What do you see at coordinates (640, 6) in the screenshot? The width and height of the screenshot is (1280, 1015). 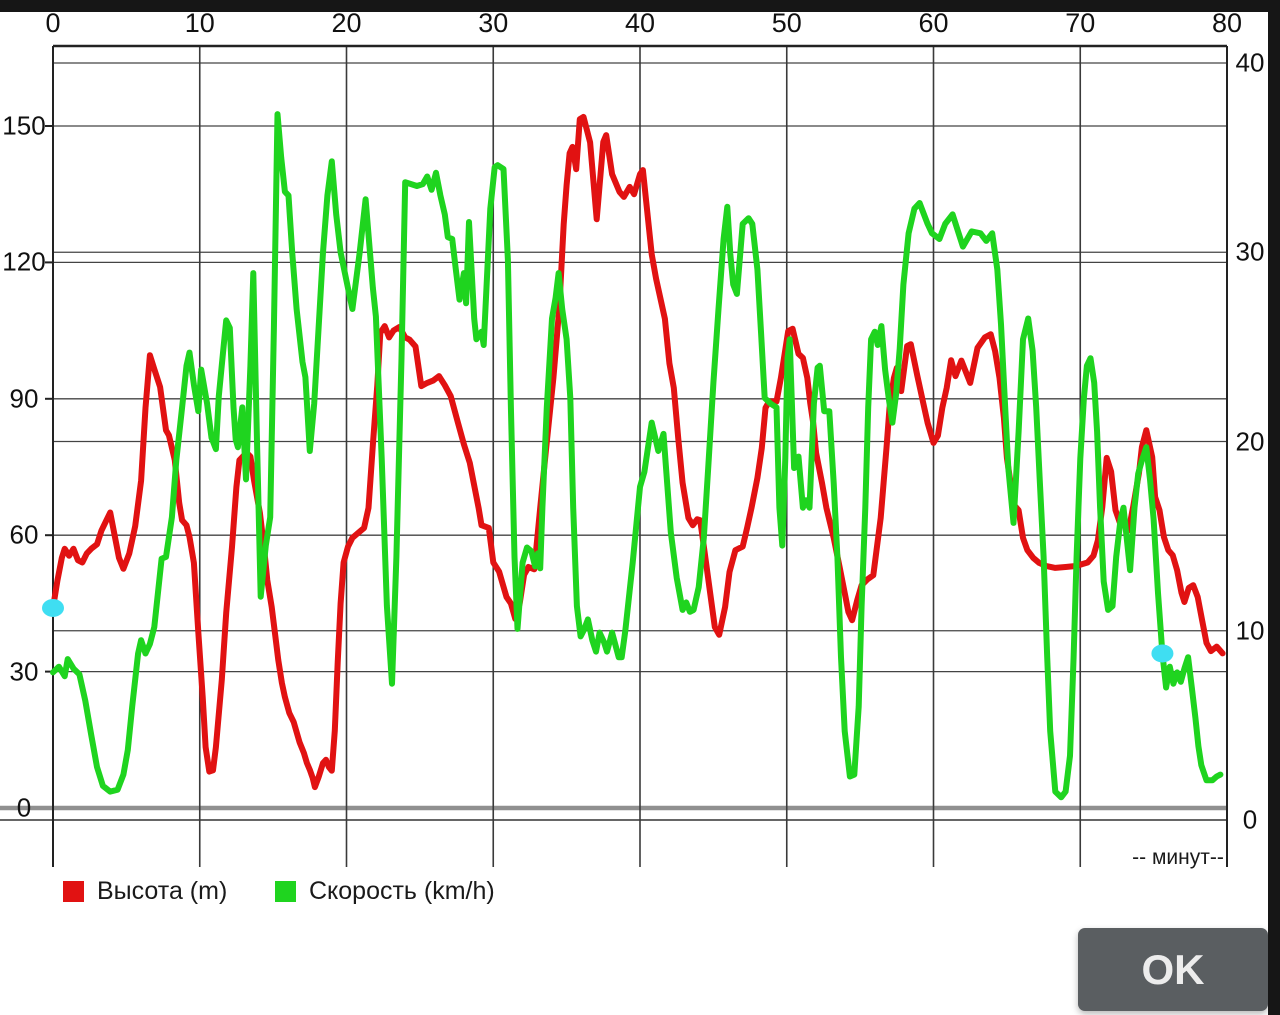 I see `status-bar` at bounding box center [640, 6].